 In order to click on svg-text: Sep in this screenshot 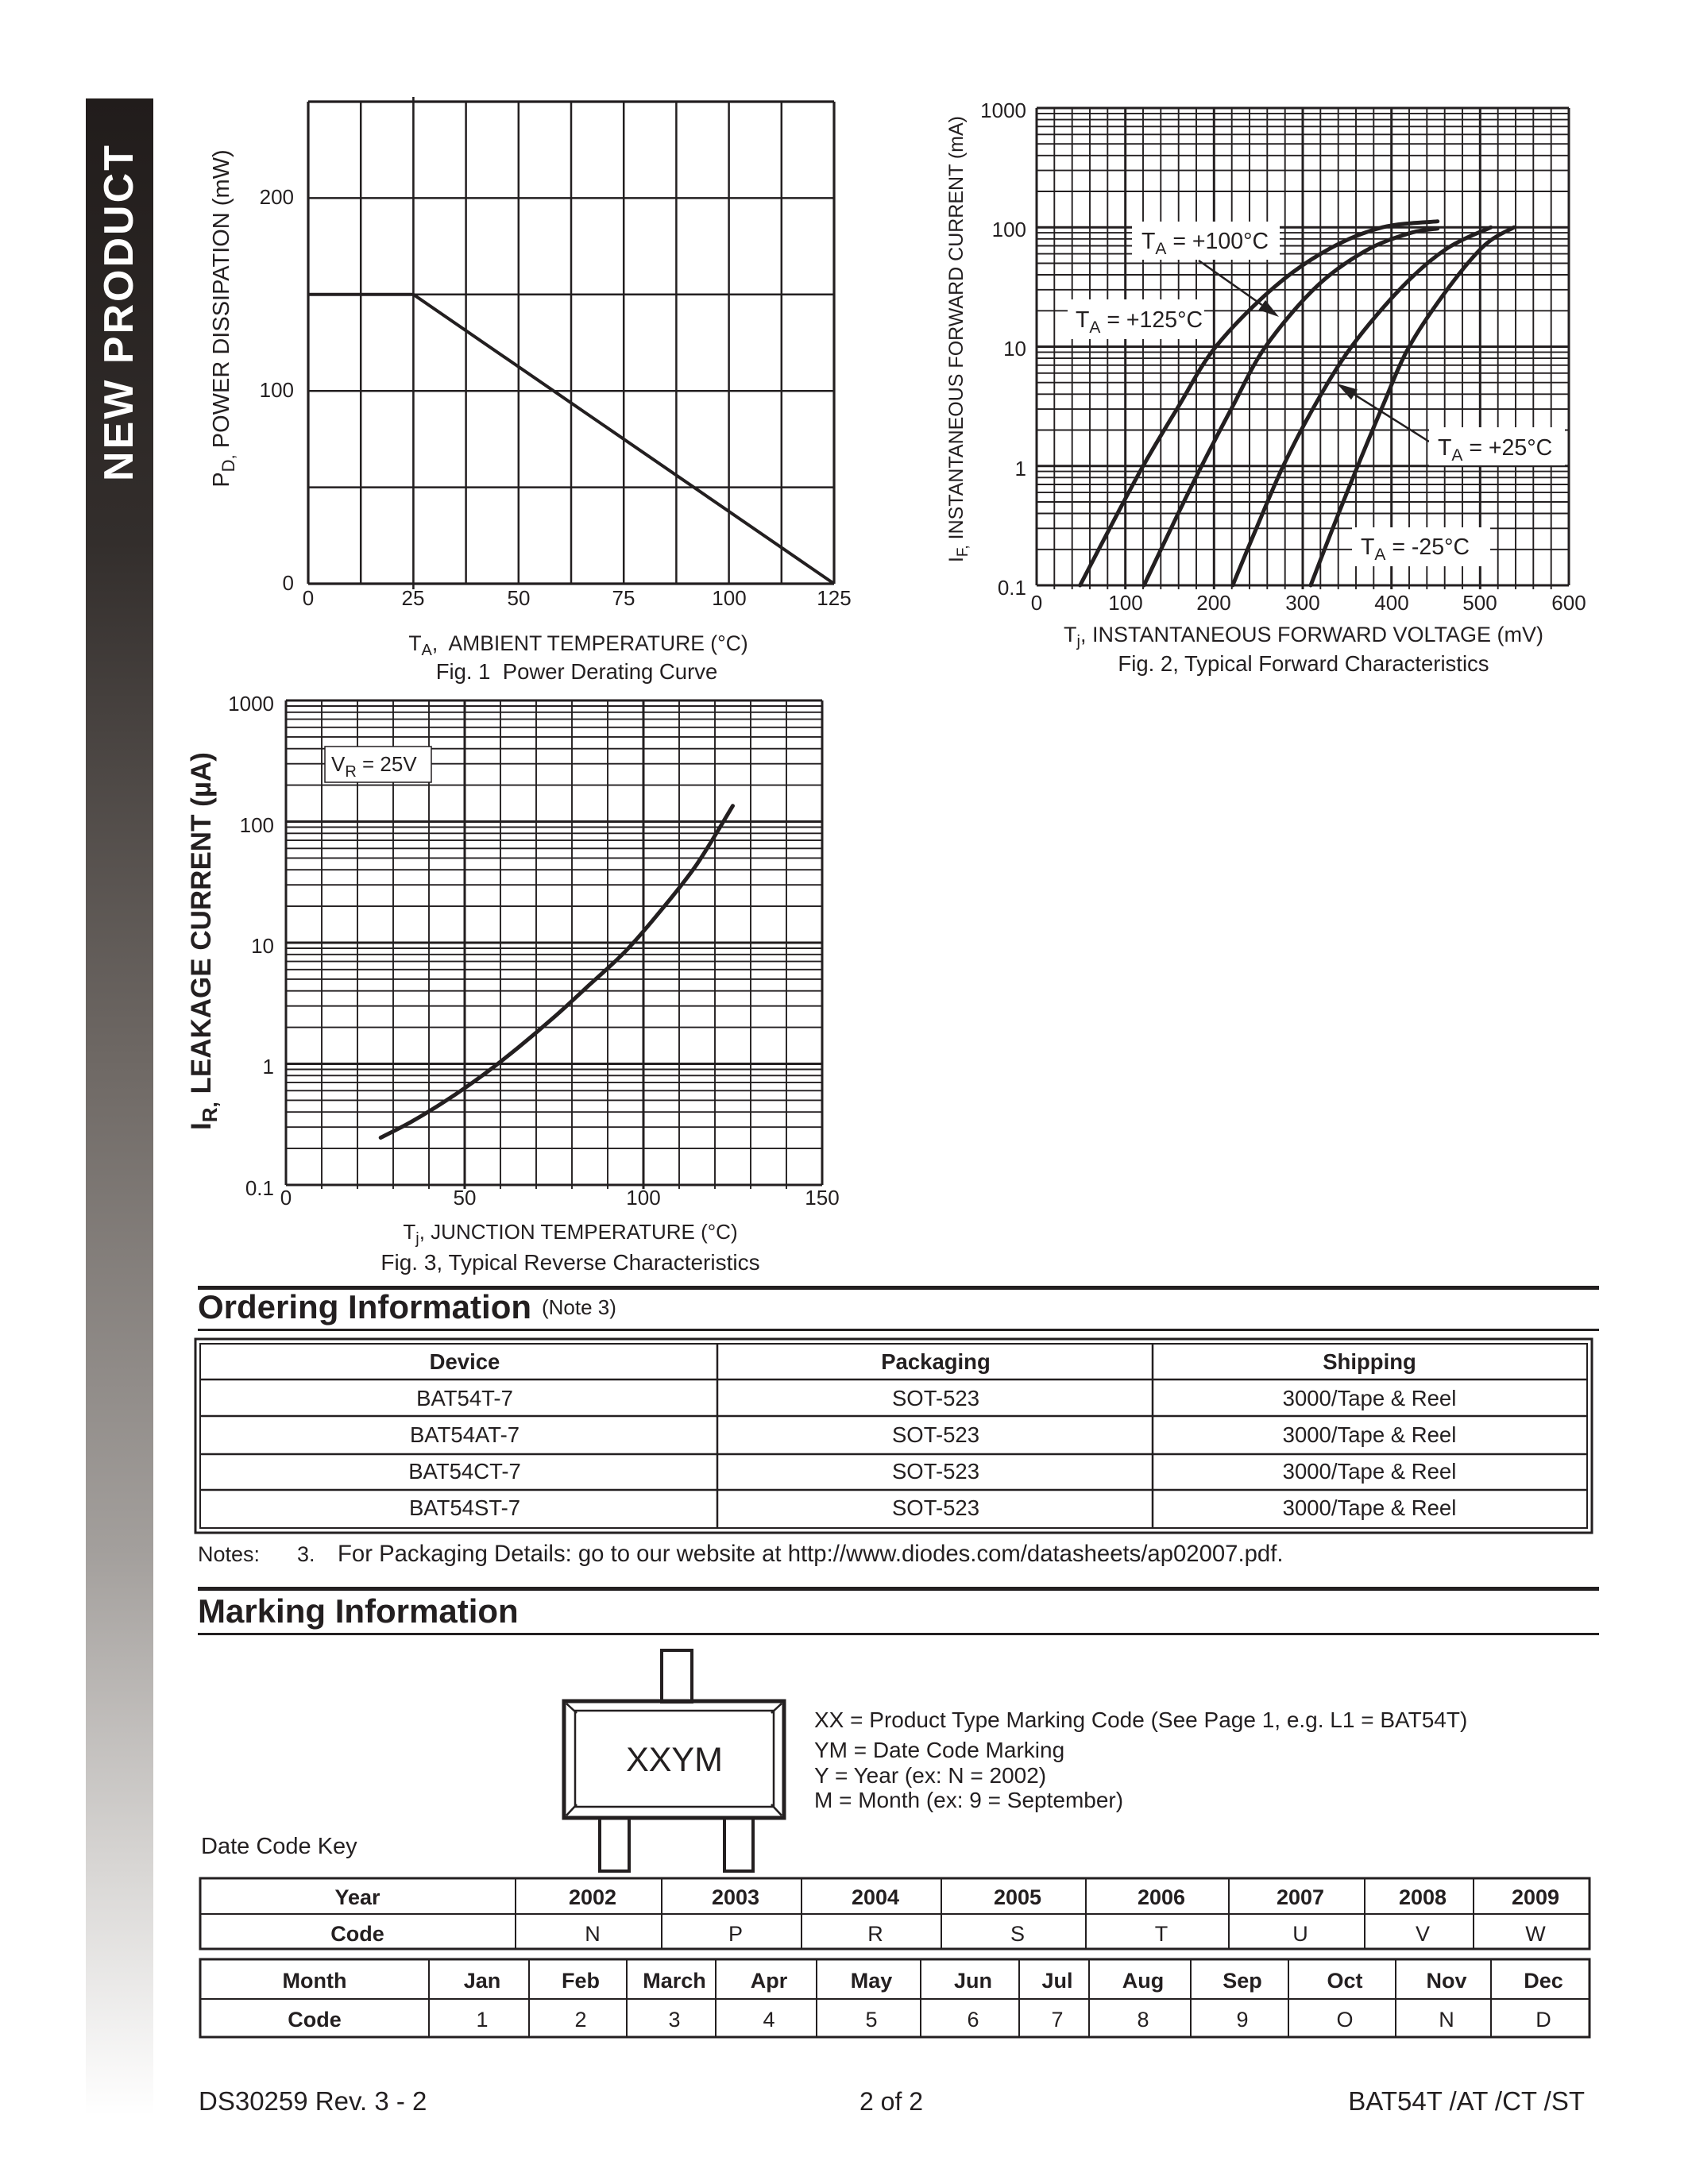, I will do `click(1243, 1981)`.